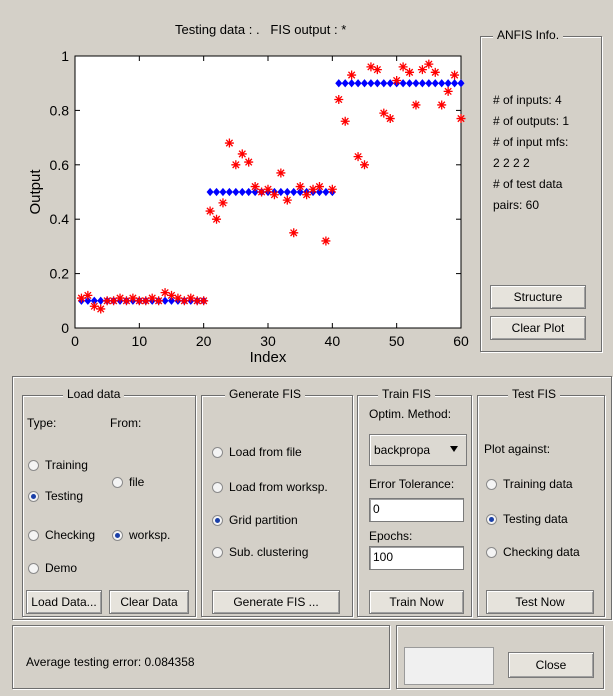 The width and height of the screenshot is (613, 696). What do you see at coordinates (416, 602) in the screenshot?
I see `train-now-button: Train Now` at bounding box center [416, 602].